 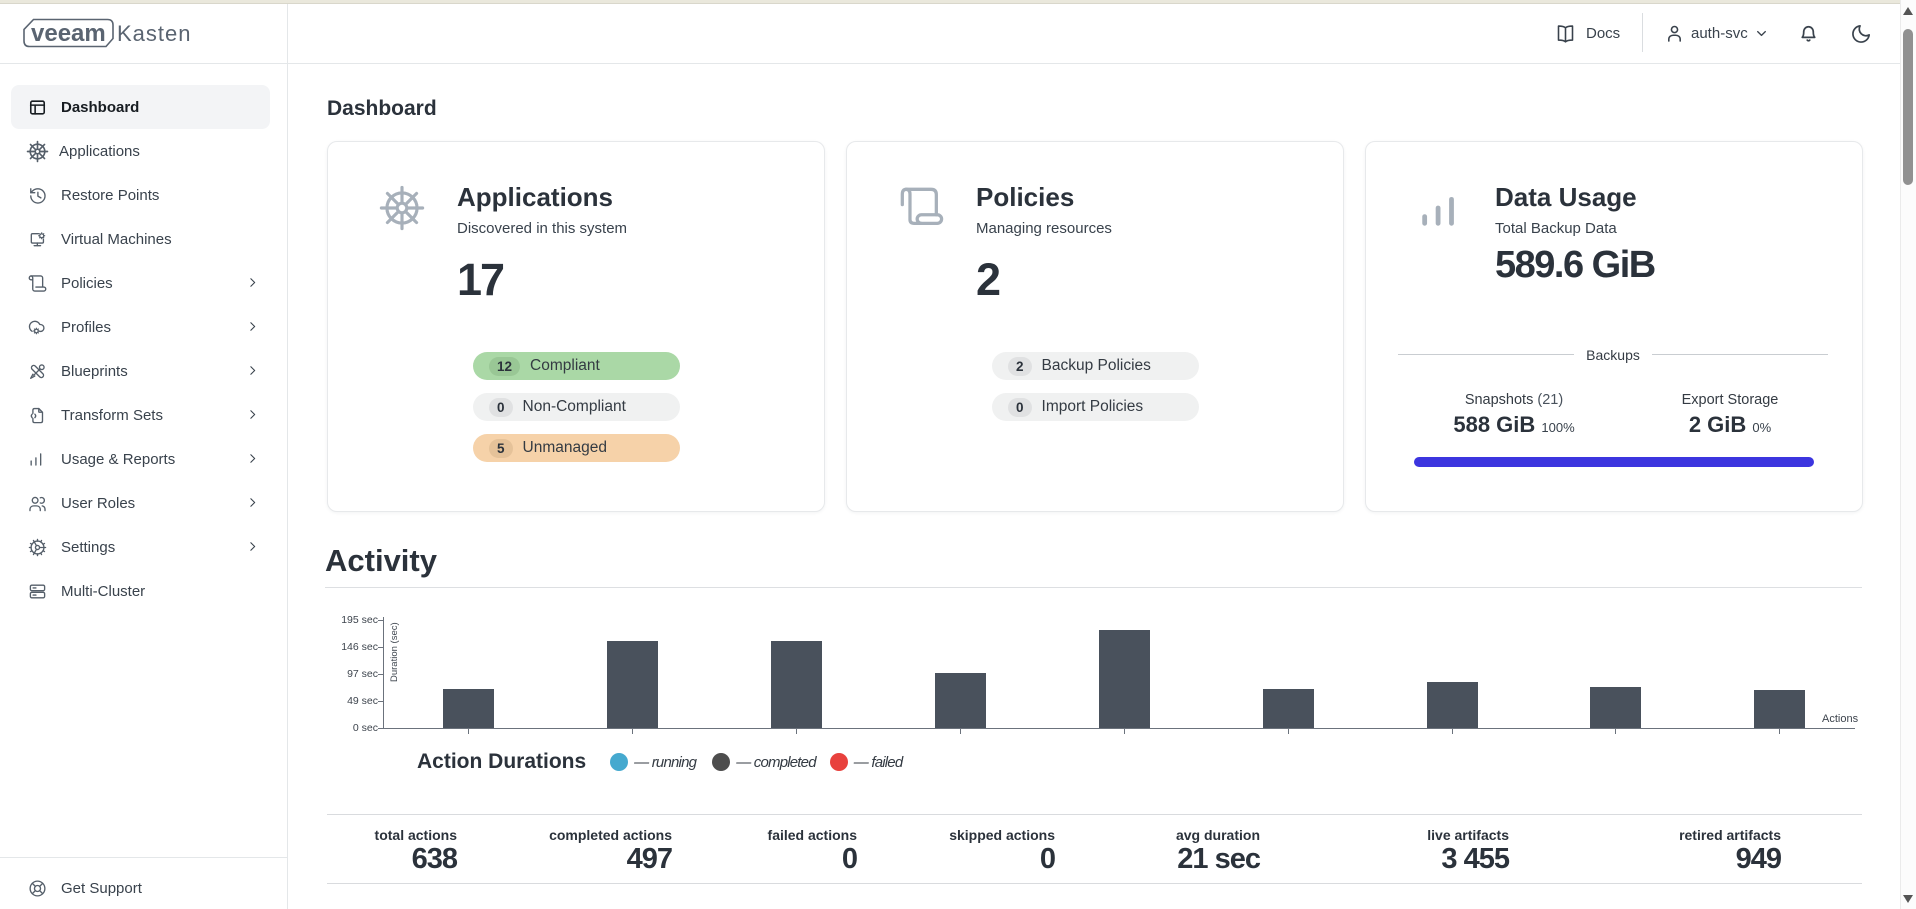 I want to click on svg-text: Kasten, so click(x=154, y=33).